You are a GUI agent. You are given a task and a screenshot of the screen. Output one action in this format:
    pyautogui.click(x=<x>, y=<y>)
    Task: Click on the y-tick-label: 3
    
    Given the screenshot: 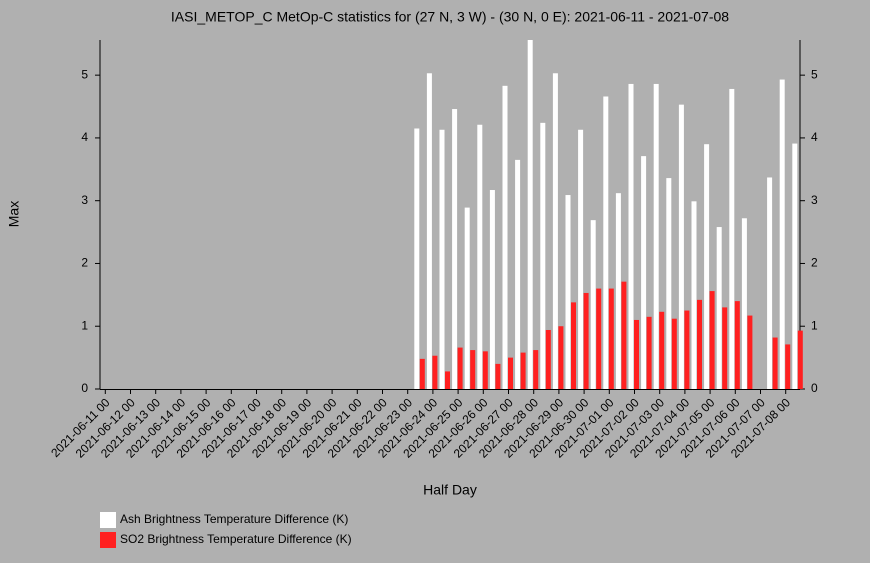 What is the action you would take?
    pyautogui.click(x=84, y=200)
    